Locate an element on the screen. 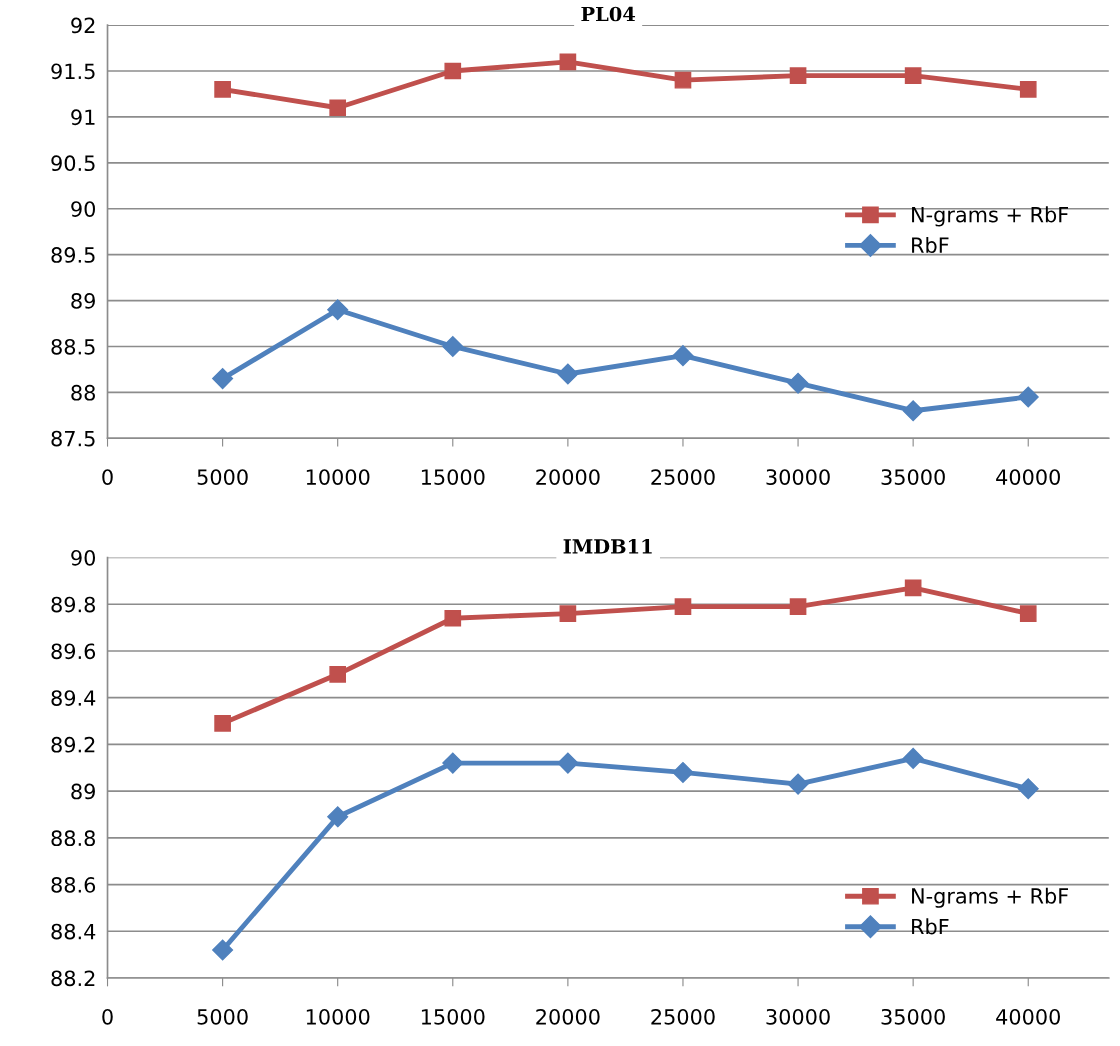  y-tick-label: 88.2 is located at coordinates (73, 978).